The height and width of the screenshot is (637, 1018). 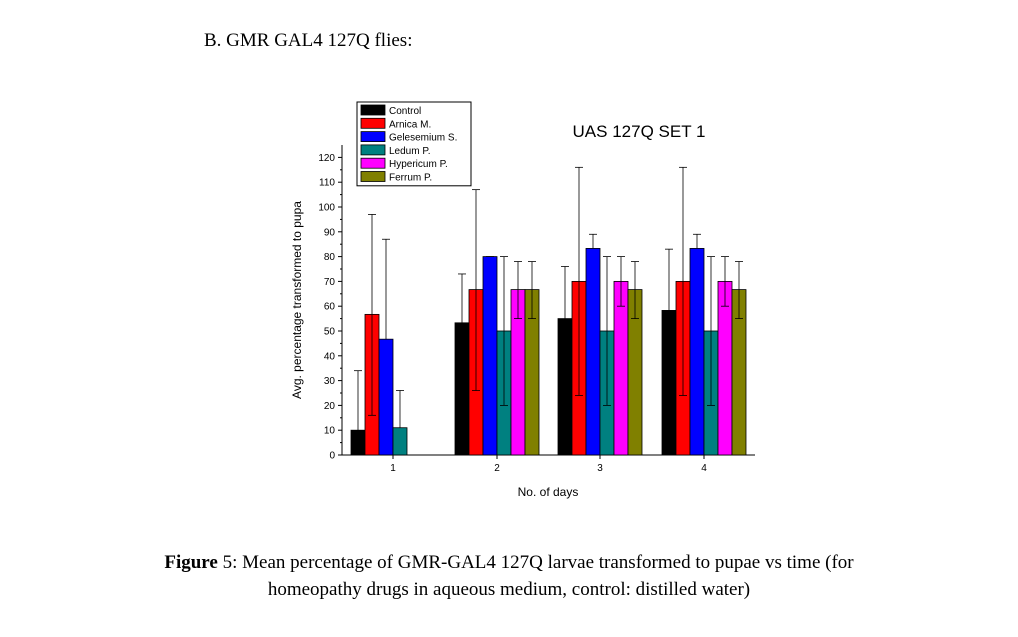 I want to click on y-tick-label: 50, so click(x=330, y=332).